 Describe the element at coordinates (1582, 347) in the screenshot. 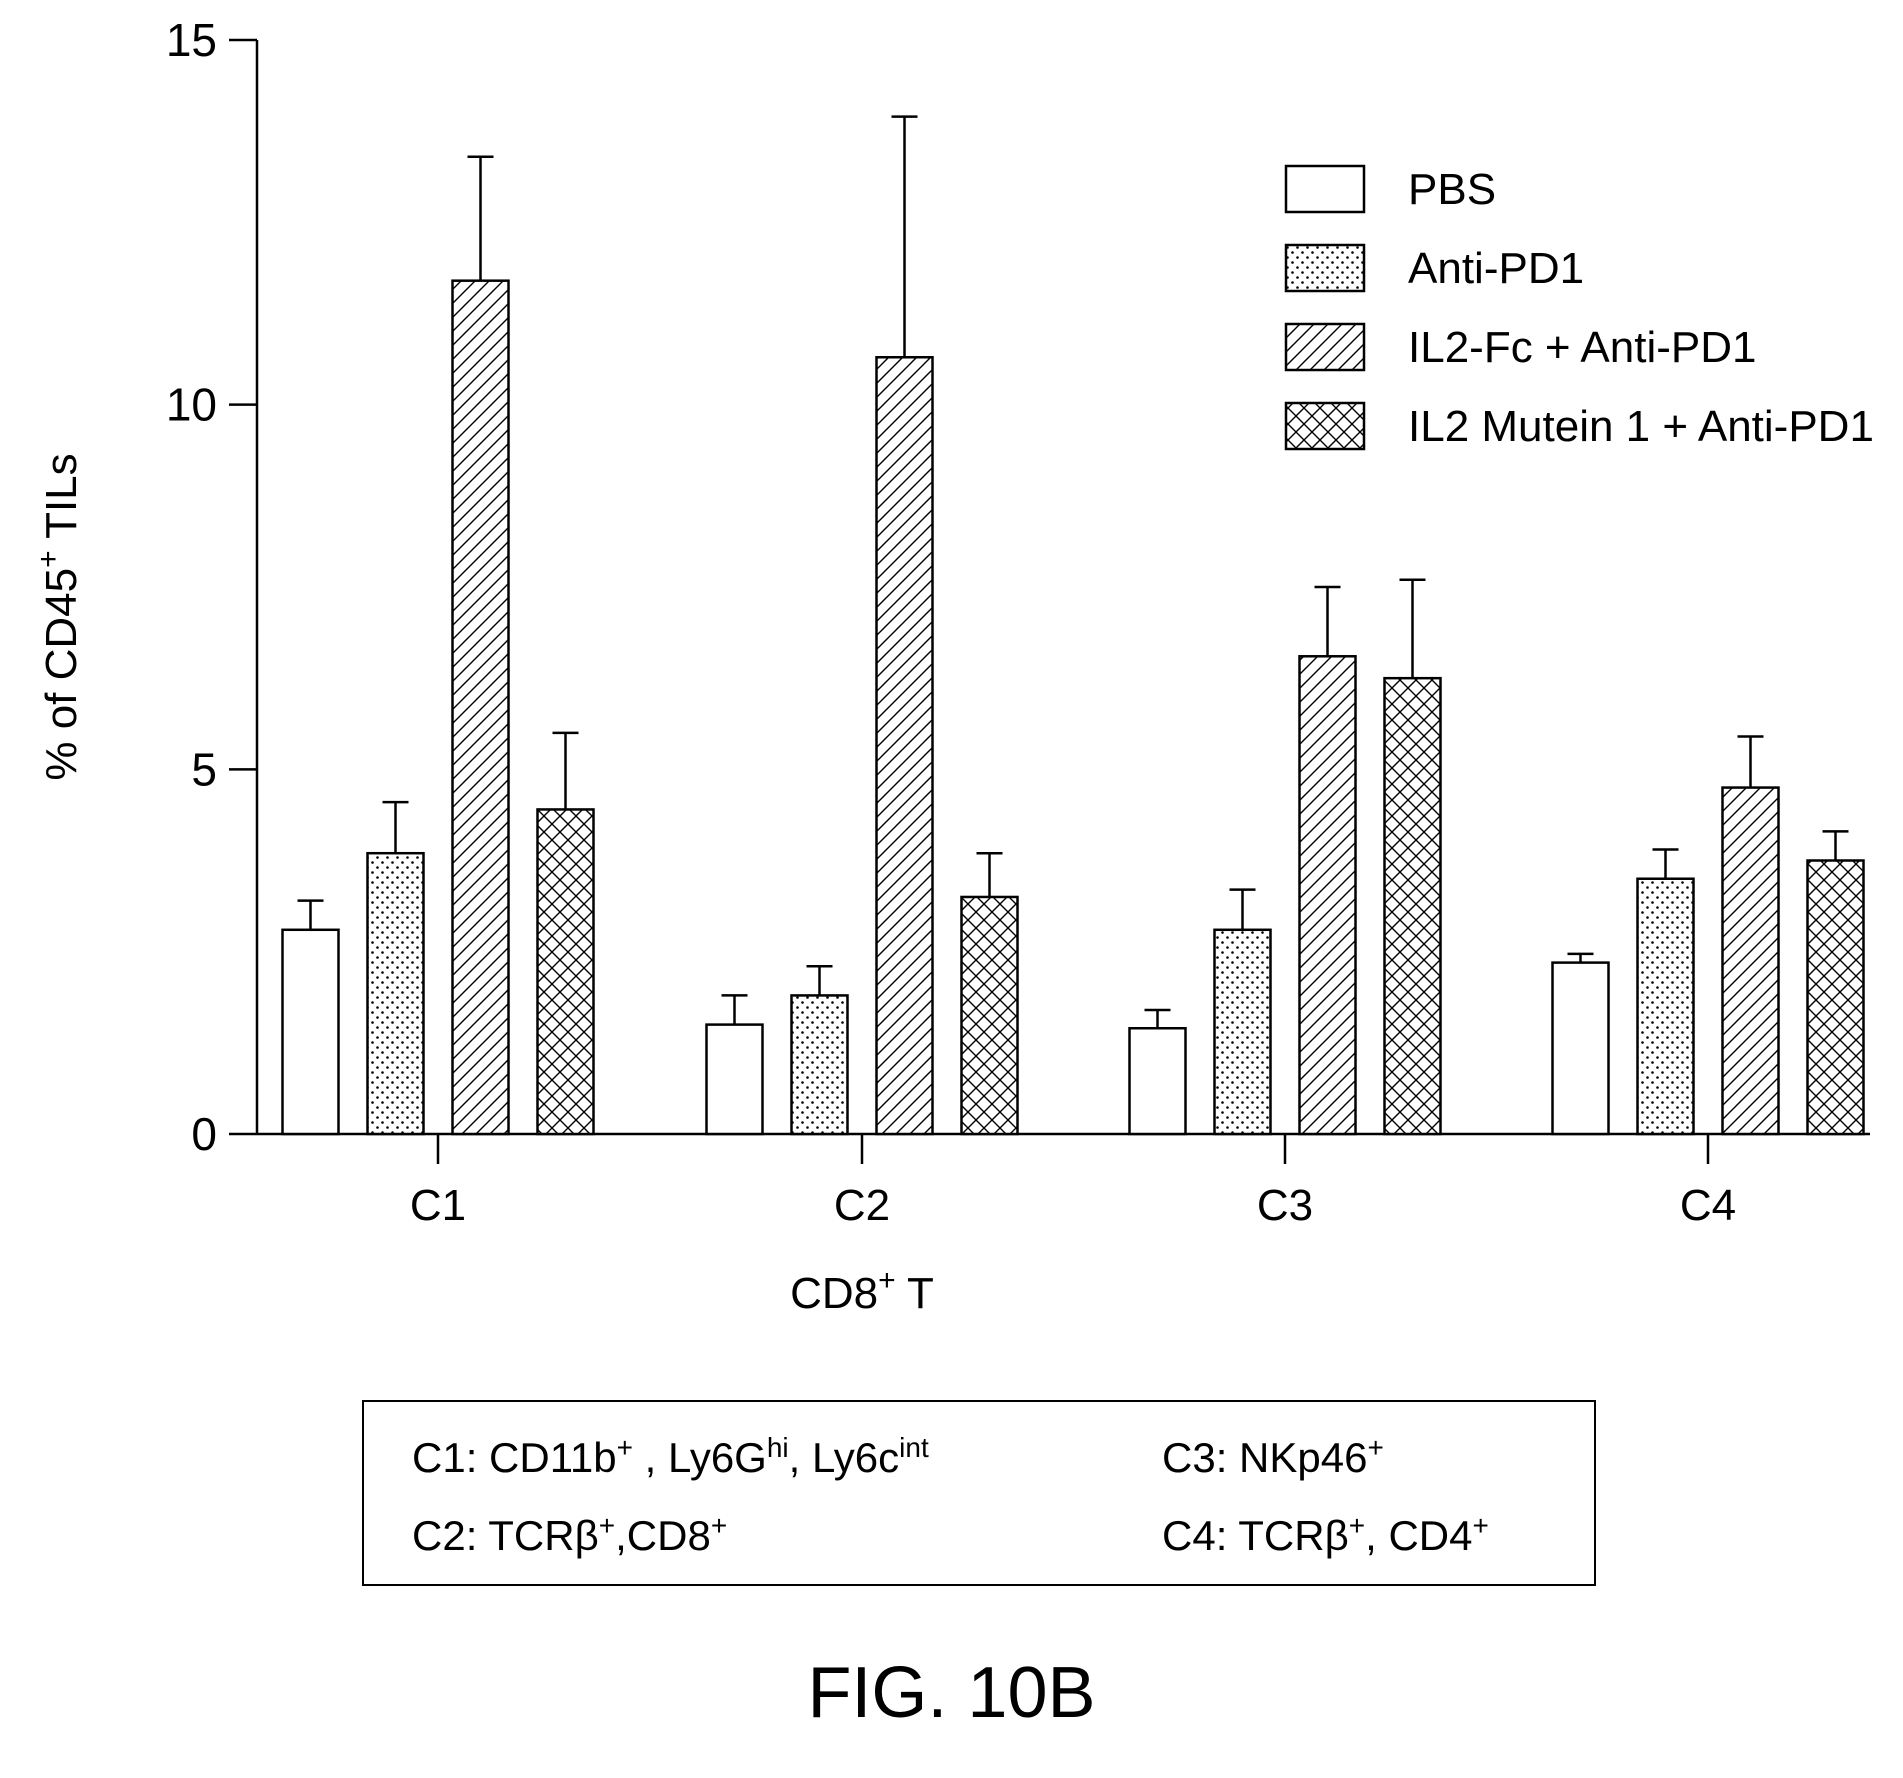

I see `legend-label: IL2-Fc + Anti-PD1` at that location.